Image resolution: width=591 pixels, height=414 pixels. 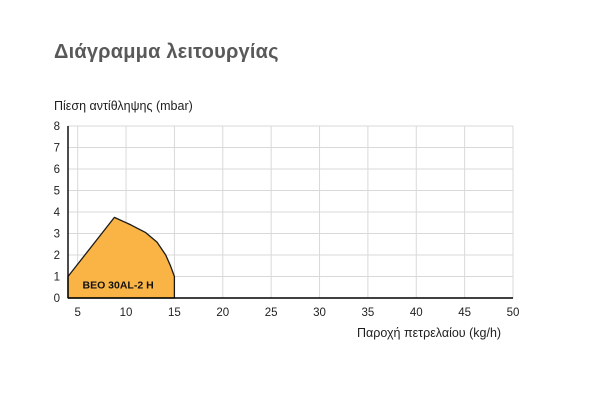 I want to click on y-tick-labels: 0 1 2 3 4 5 6 7 8, so click(x=57, y=213).